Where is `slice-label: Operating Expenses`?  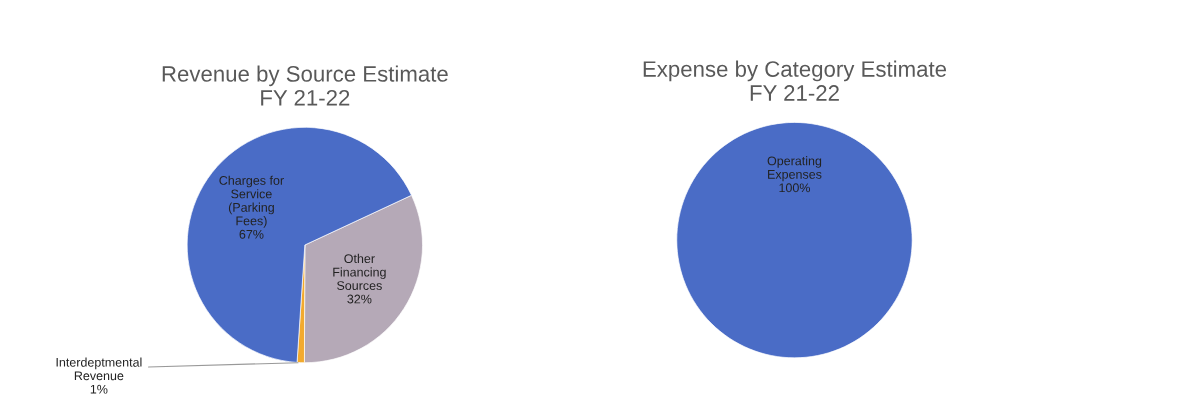 slice-label: Operating Expenses is located at coordinates (794, 169).